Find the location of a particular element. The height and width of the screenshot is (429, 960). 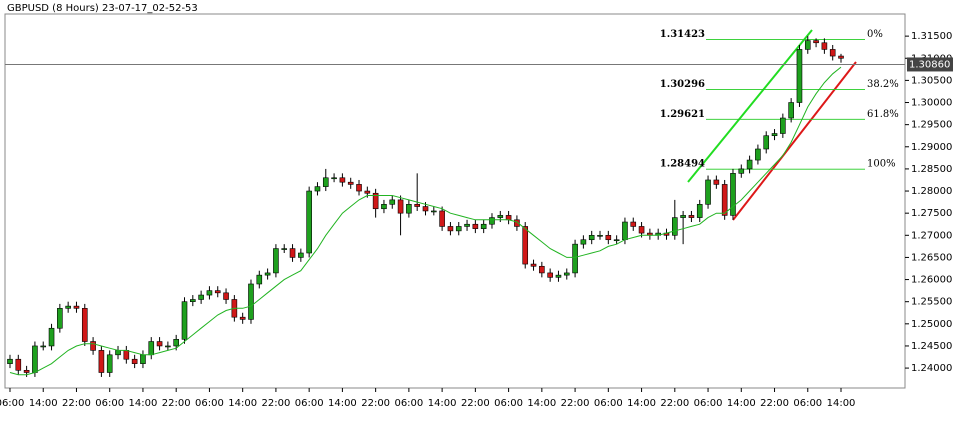

fib-price: 1.31423 is located at coordinates (682, 34).